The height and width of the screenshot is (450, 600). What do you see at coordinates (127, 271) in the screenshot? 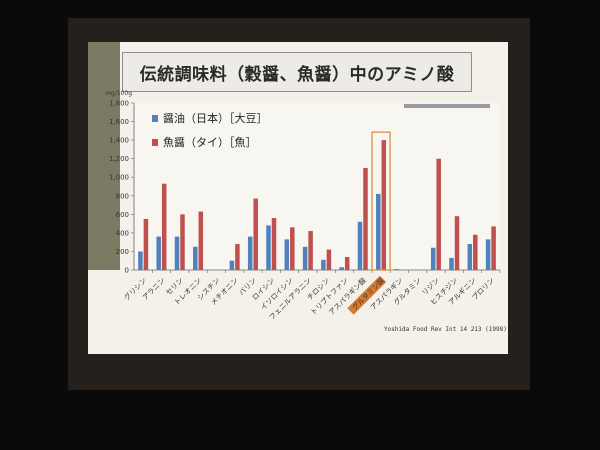
I see `y-tick-label: 0` at bounding box center [127, 271].